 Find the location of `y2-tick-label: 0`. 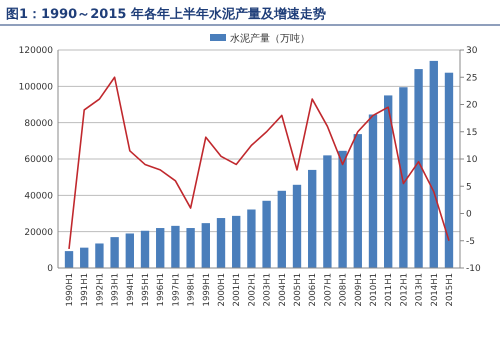

y2-tick-label: 0 is located at coordinates (469, 215).